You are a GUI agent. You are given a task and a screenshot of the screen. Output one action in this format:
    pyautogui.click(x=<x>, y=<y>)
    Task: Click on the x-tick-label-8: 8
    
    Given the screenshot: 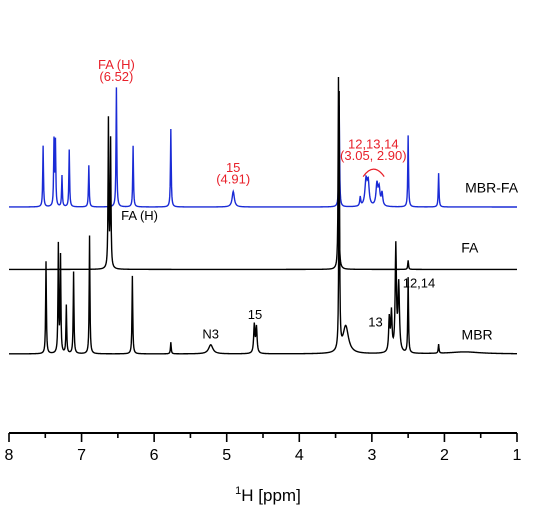 What is the action you would take?
    pyautogui.click(x=9, y=455)
    